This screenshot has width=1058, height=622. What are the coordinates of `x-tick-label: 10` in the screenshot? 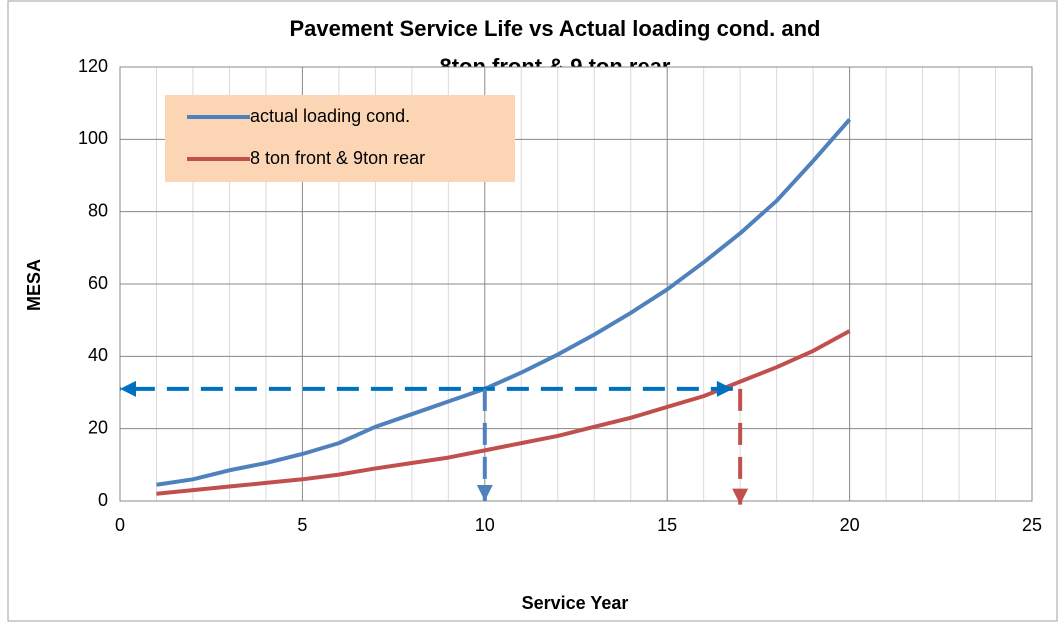 It's located at (485, 525).